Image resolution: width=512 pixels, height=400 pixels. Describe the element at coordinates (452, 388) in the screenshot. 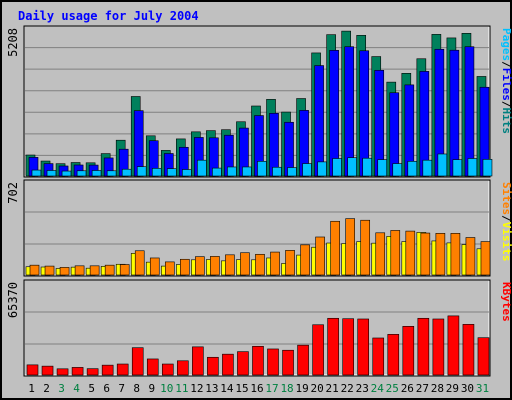

I see `day-label-29: 29` at that location.